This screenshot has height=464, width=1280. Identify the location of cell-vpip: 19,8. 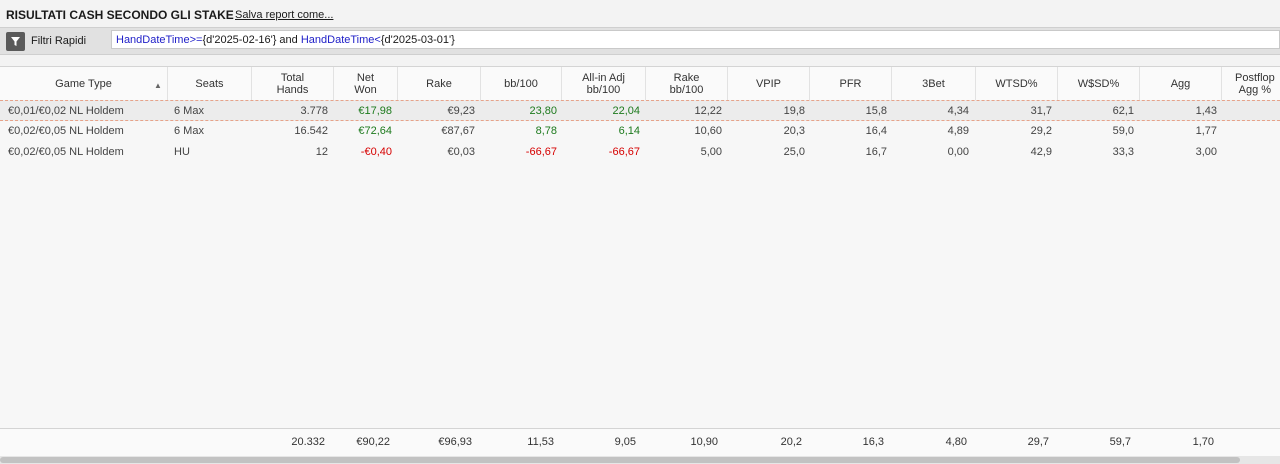
(794, 111).